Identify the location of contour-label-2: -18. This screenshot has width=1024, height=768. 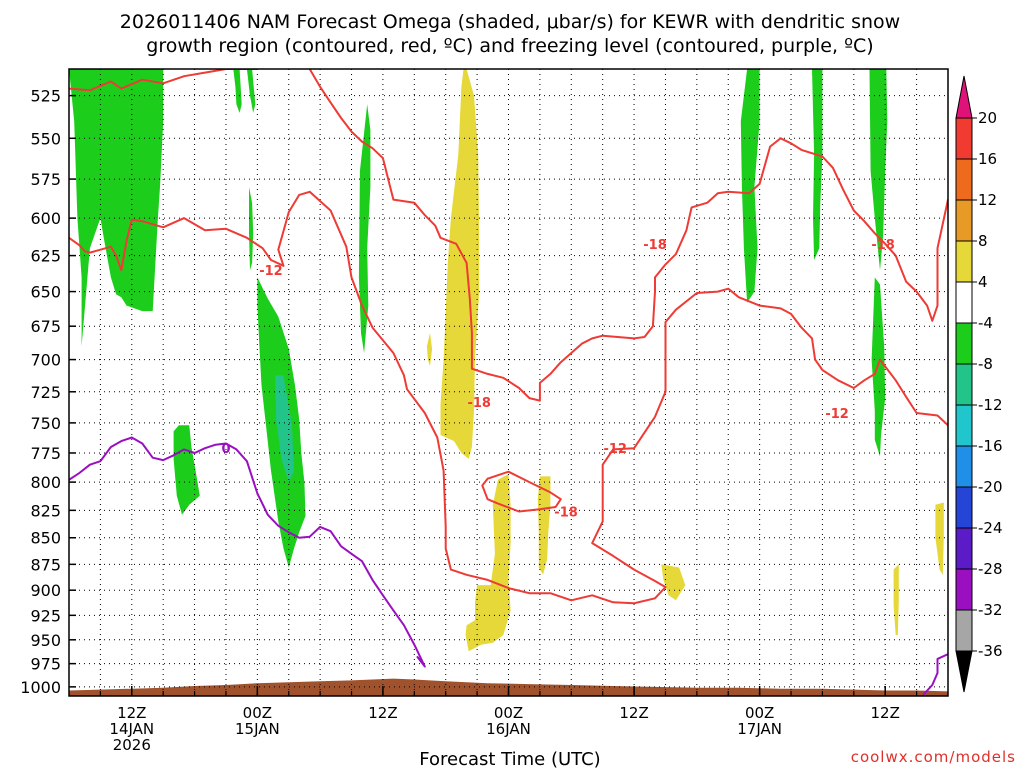
(566, 512).